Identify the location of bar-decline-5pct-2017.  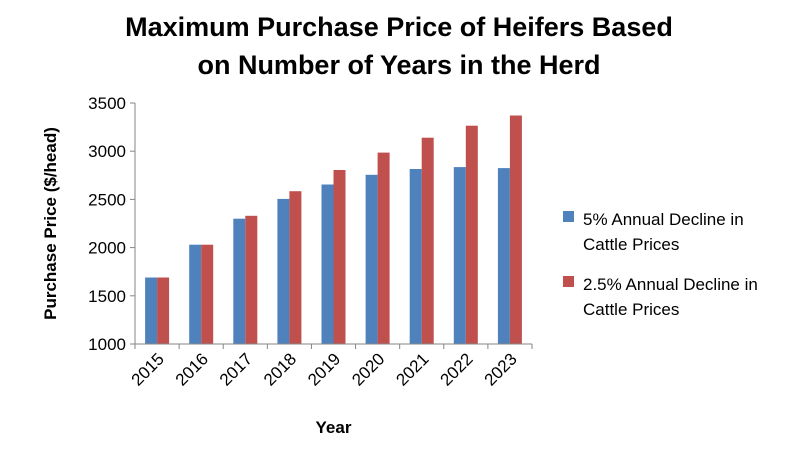
(239, 281).